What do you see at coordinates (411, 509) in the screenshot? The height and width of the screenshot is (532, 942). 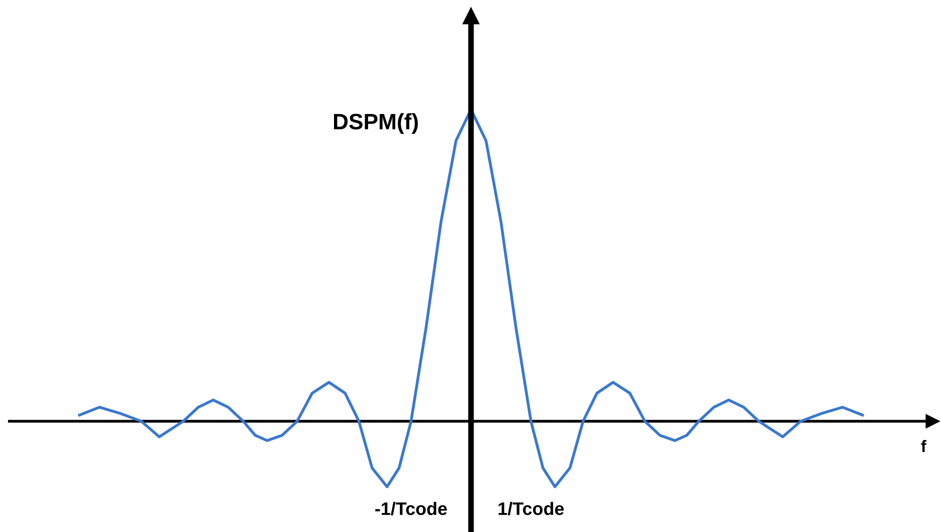 I see `x-tick-label: -1/Tcode` at bounding box center [411, 509].